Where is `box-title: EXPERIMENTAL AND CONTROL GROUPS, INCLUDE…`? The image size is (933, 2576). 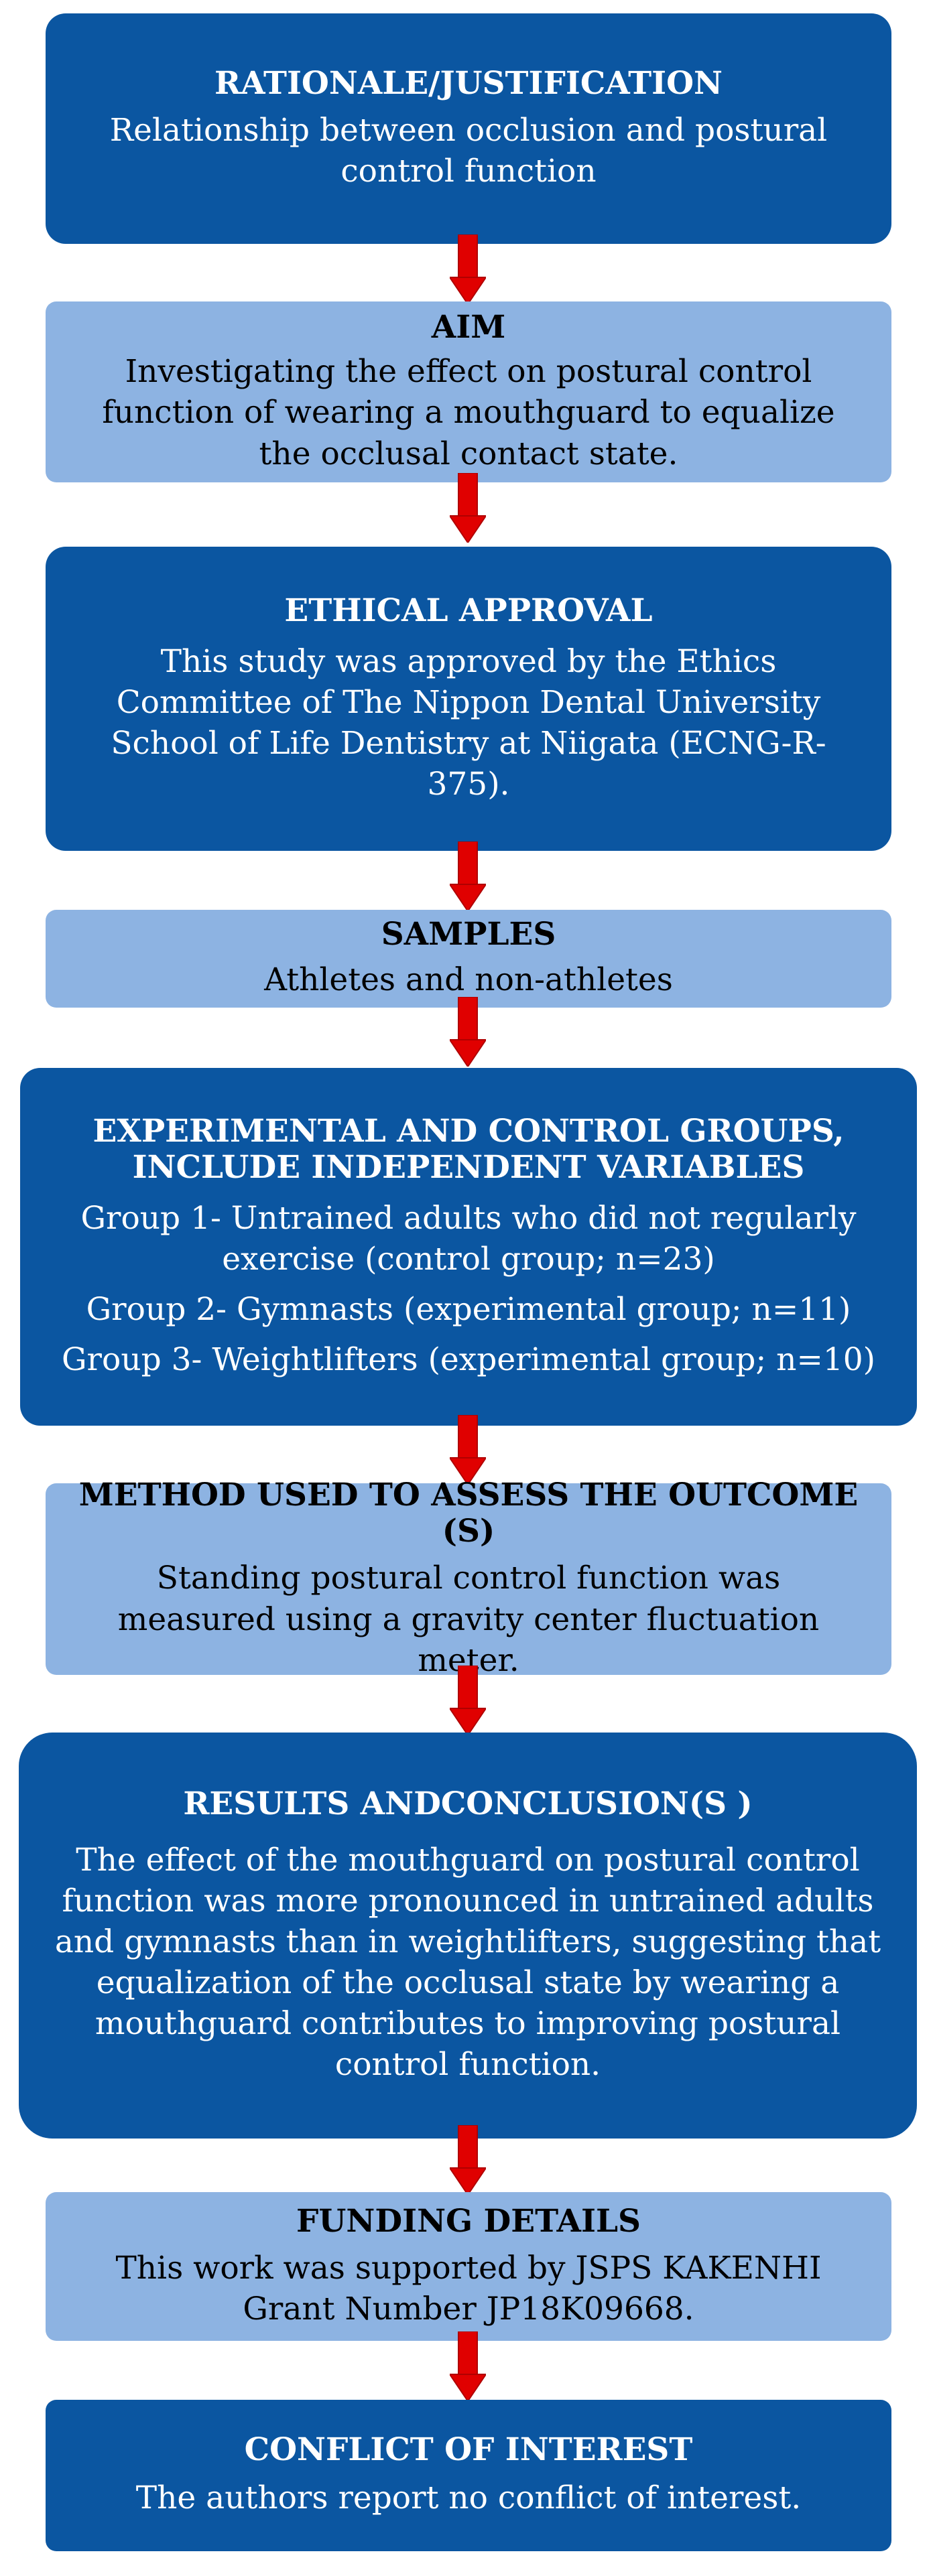
box-title: EXPERIMENTAL AND CONTROL GROUPS, INCLUDE… is located at coordinates (468, 1149).